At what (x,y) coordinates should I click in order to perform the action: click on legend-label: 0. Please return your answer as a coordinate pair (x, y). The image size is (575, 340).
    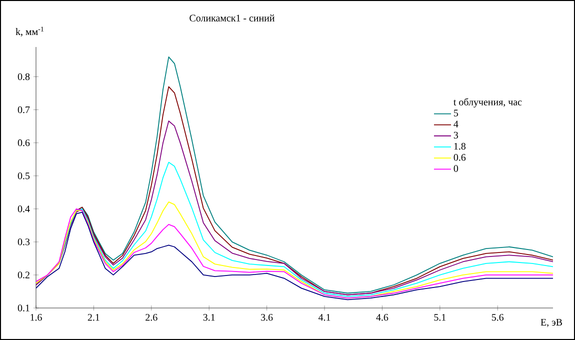
    Looking at the image, I should click on (456, 168).